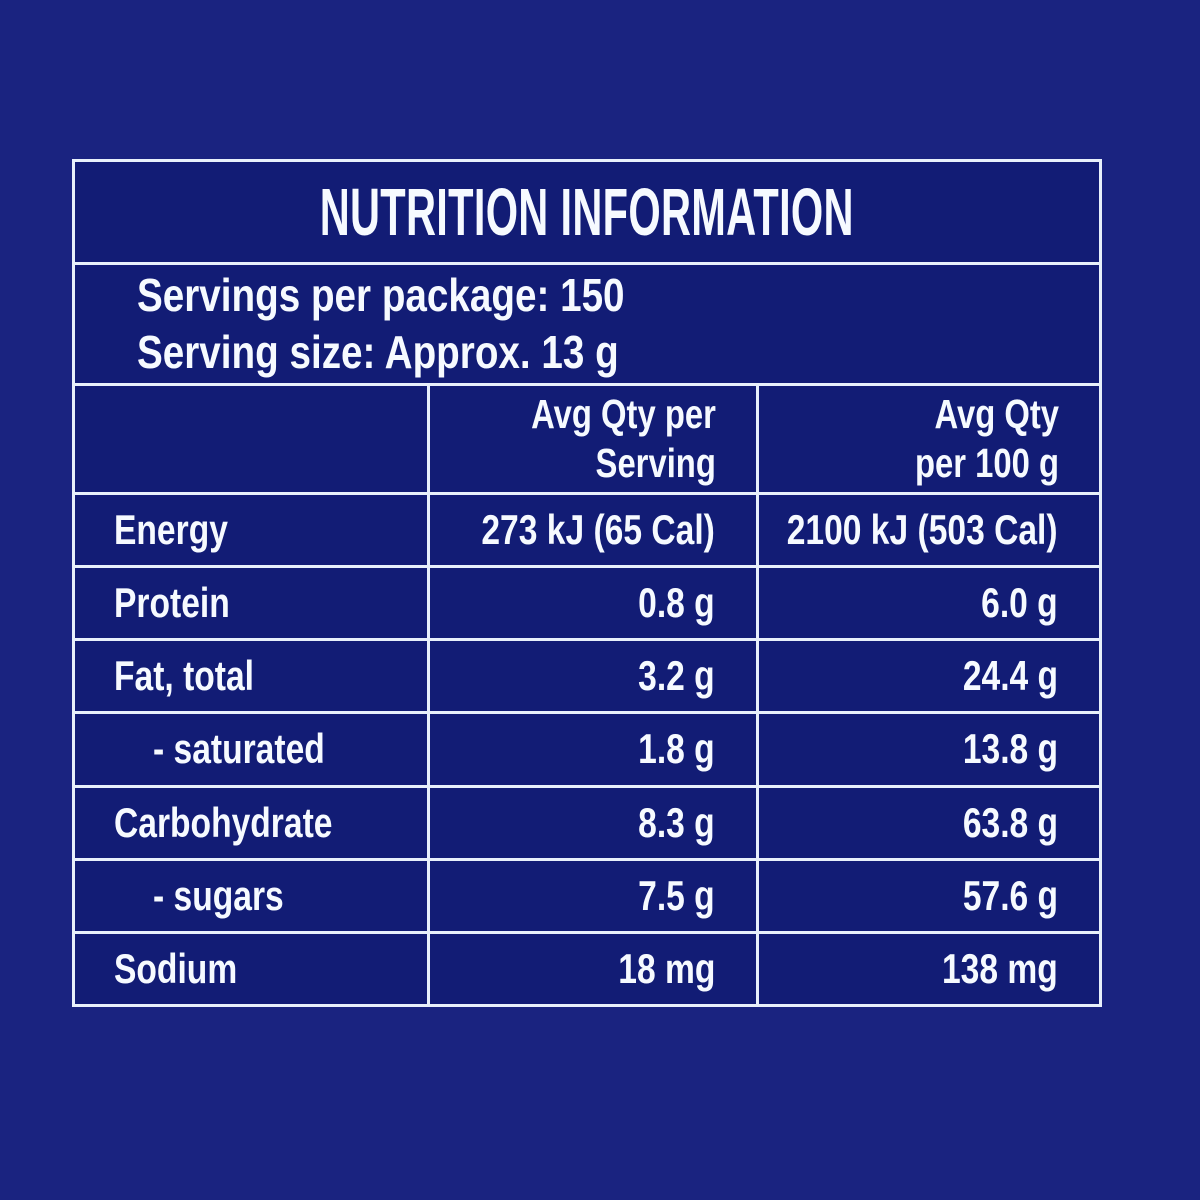 Image resolution: width=1200 pixels, height=1200 pixels. I want to click on row-saturated-label-cell: - saturated, so click(251, 749).